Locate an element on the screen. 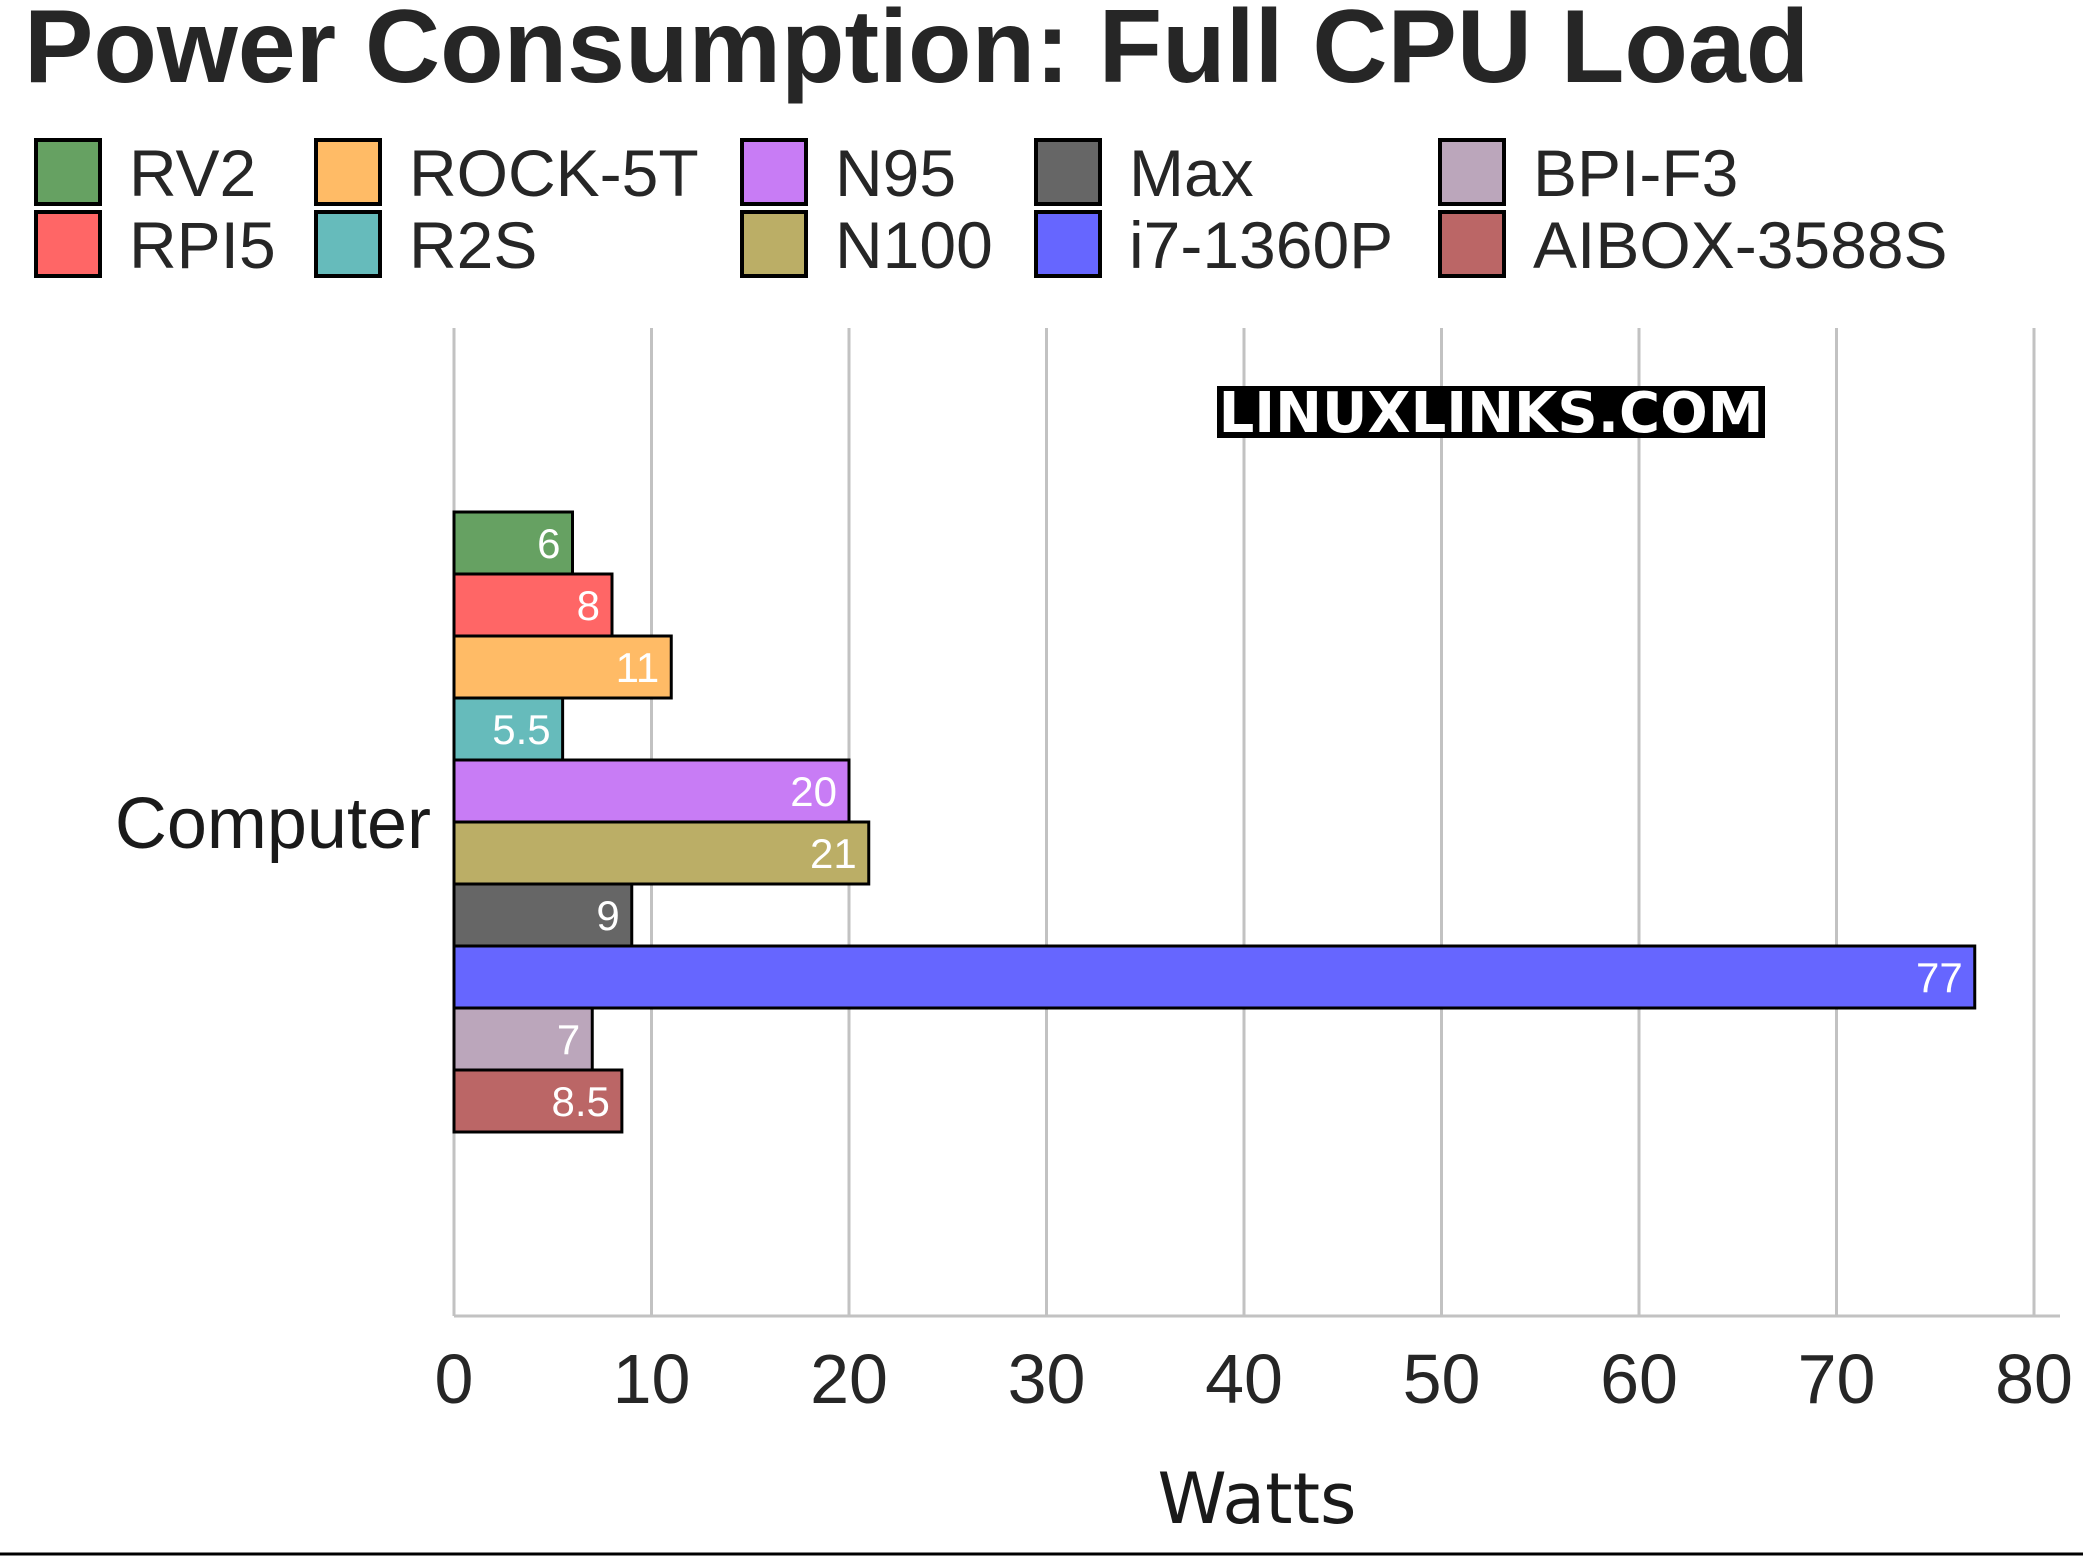 This screenshot has width=2083, height=1558. x-tick-label: 80 is located at coordinates (2034, 1379).